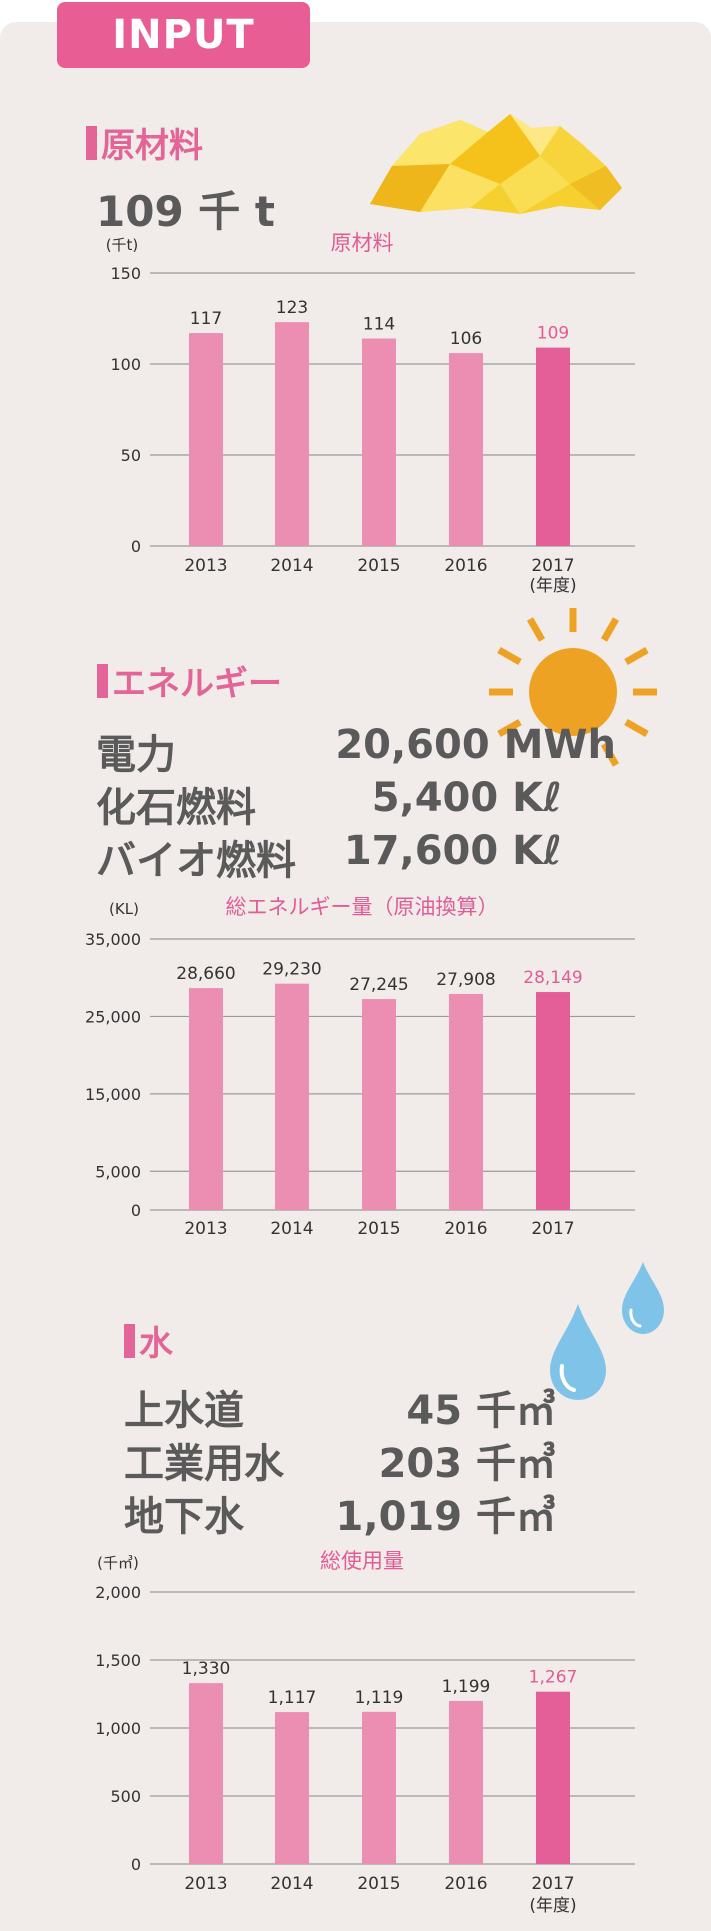  What do you see at coordinates (205, 974) in the screenshot?
I see `bar-value-label: 28,660` at bounding box center [205, 974].